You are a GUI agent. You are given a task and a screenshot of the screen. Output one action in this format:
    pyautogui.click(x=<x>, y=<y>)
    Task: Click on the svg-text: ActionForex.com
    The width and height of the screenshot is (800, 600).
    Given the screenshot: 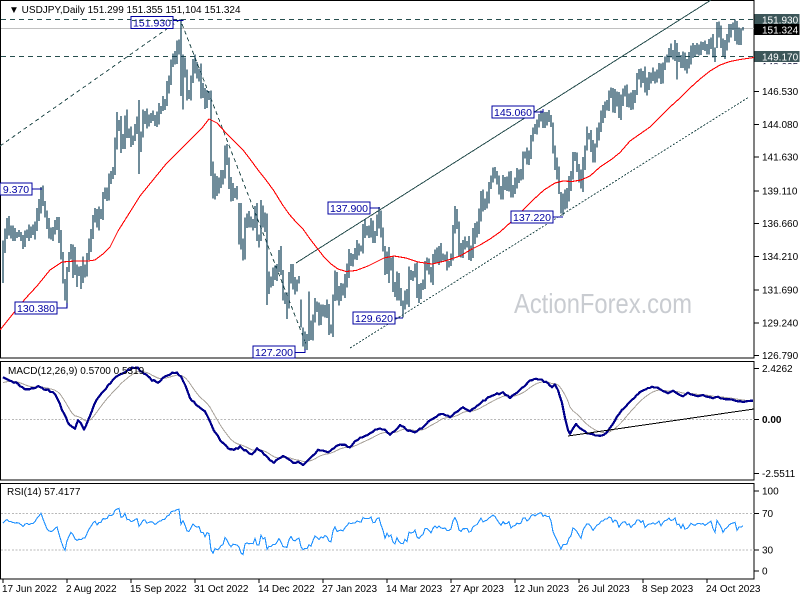 What is the action you would take?
    pyautogui.click(x=603, y=303)
    